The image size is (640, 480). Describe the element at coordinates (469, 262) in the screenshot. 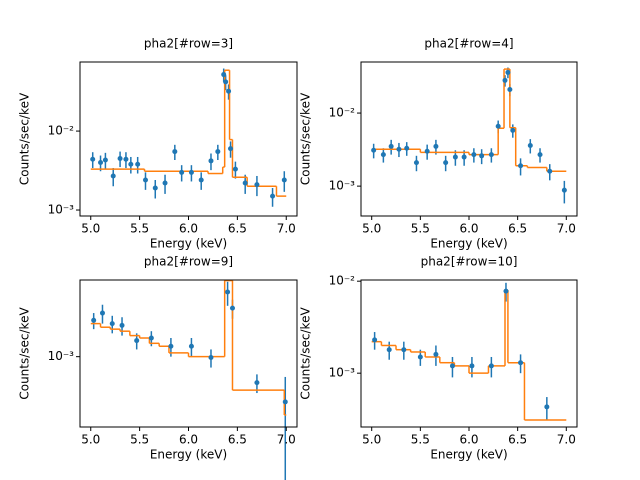

I see `chart-title: pha2[#row=10]` at that location.